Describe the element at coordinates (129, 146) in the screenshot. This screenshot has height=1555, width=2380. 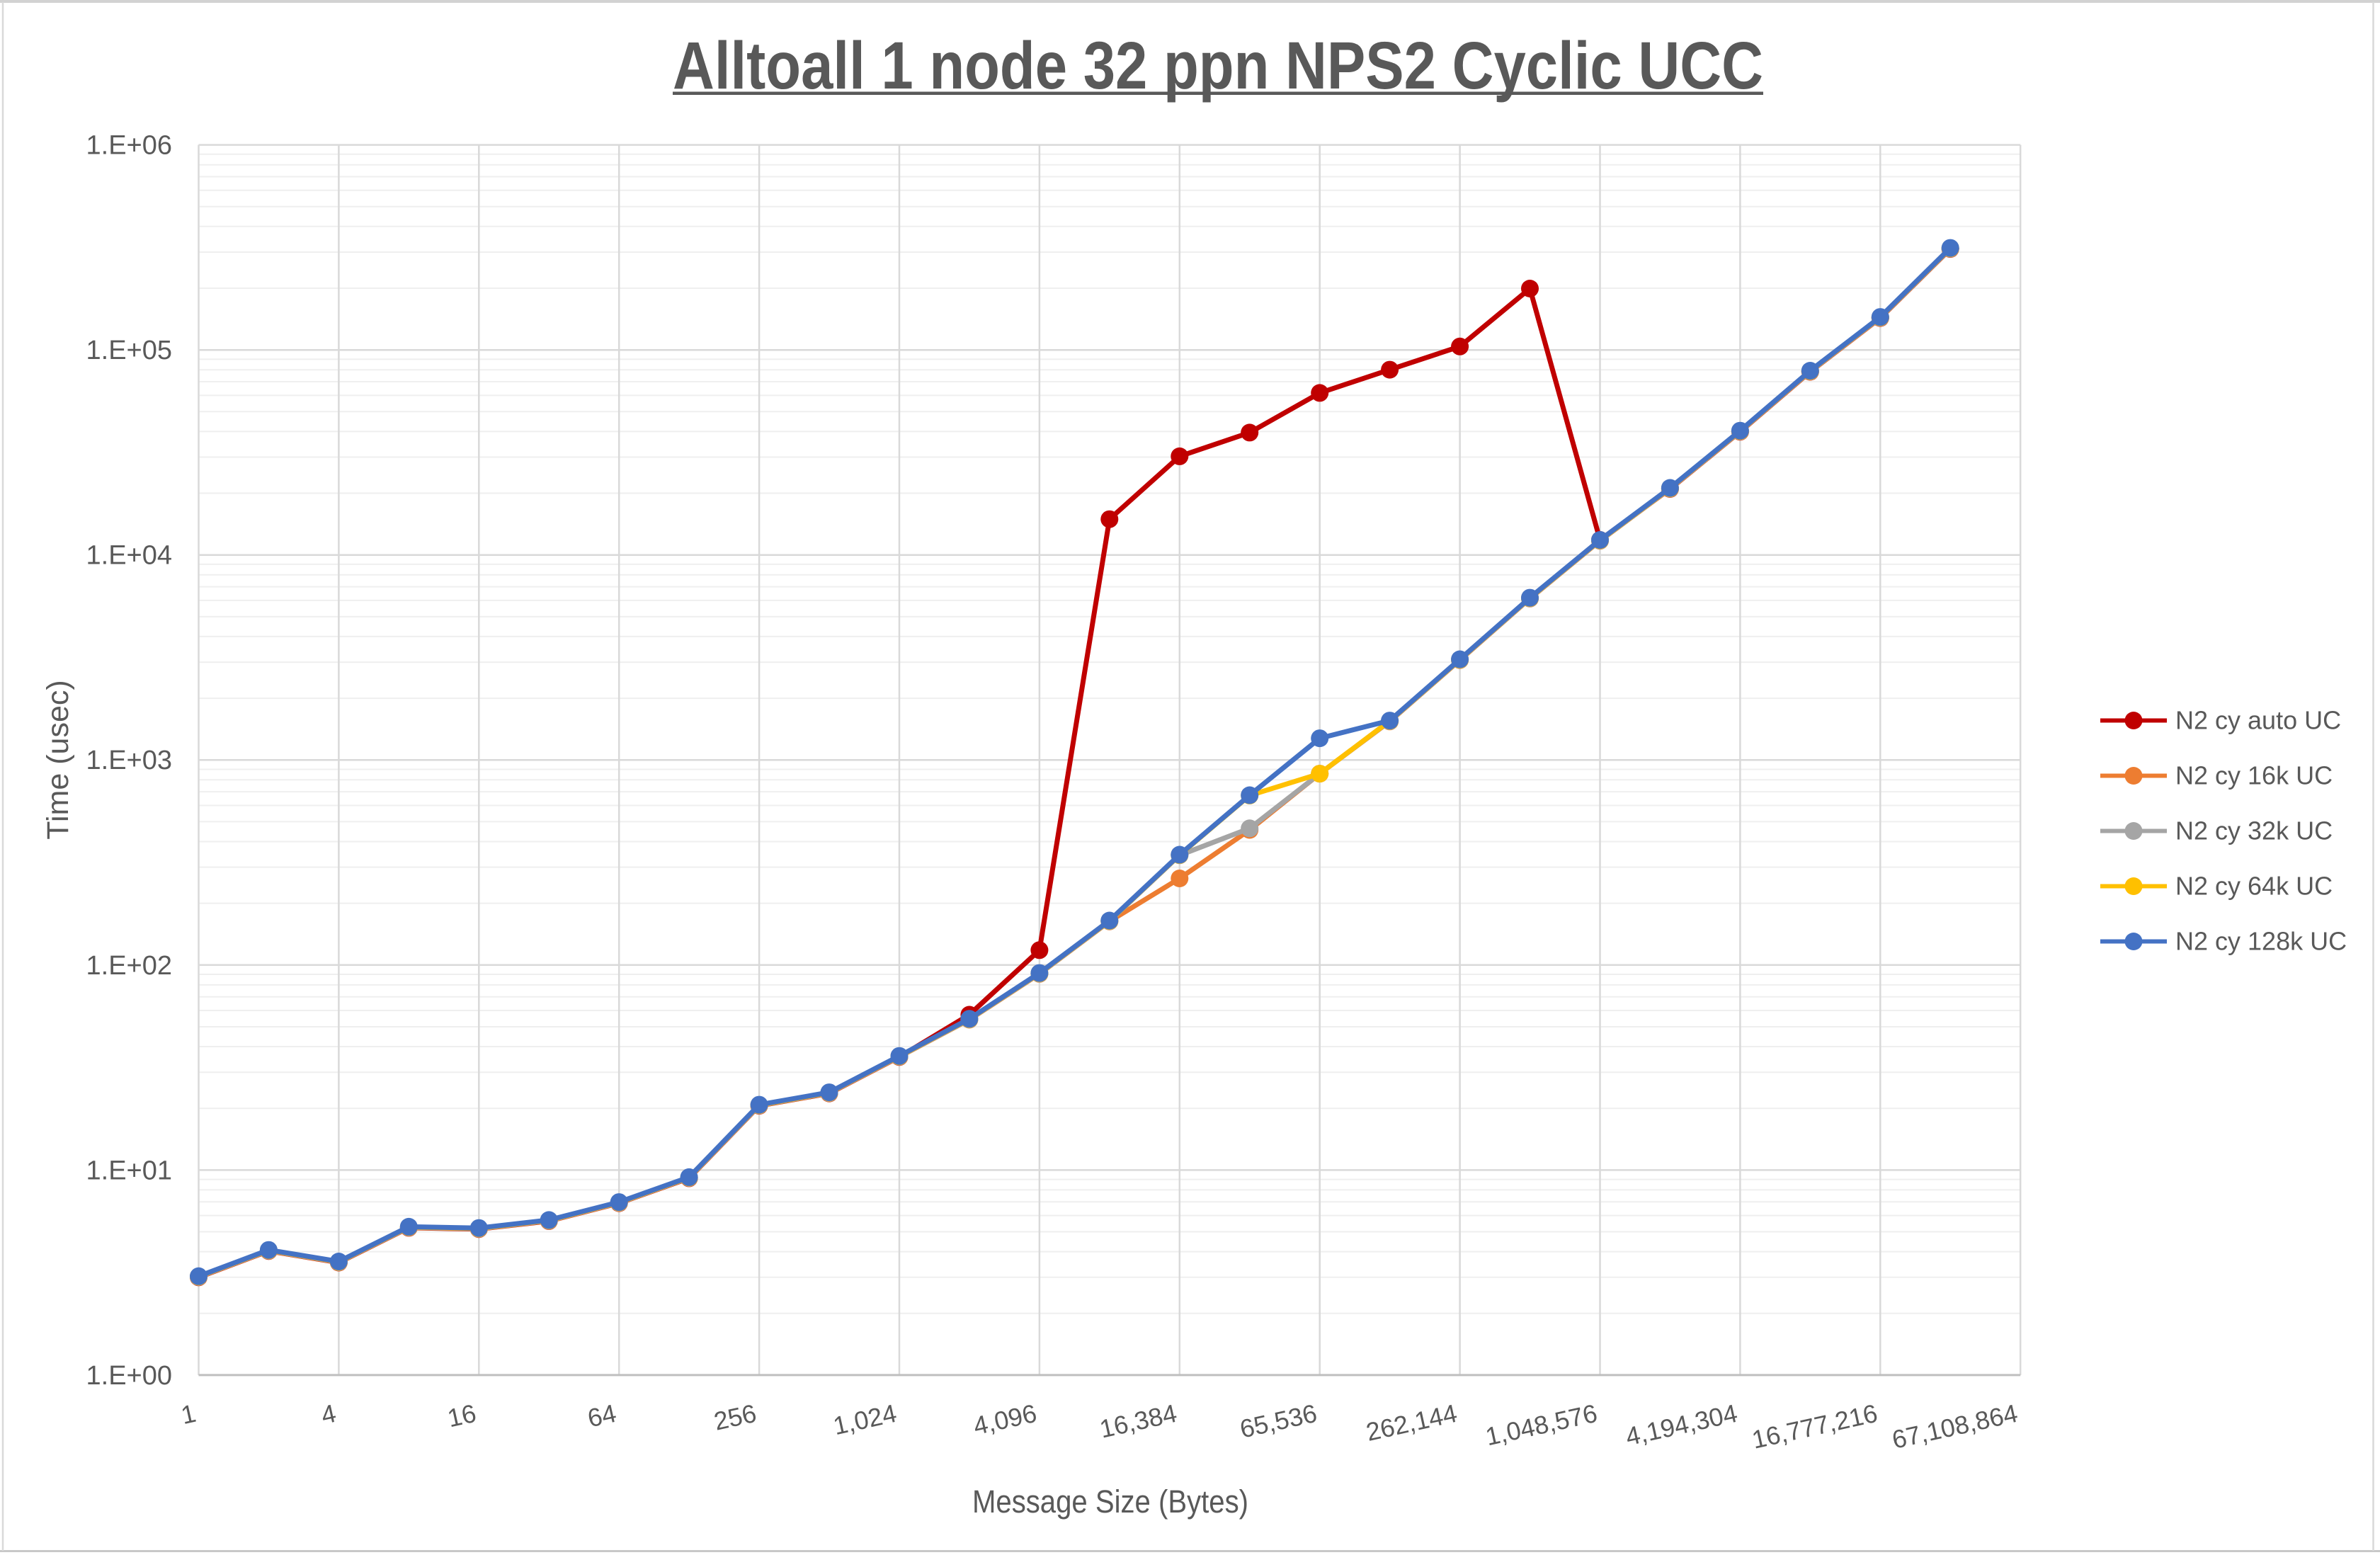
I see `svg-text: 1.E+06` at that location.